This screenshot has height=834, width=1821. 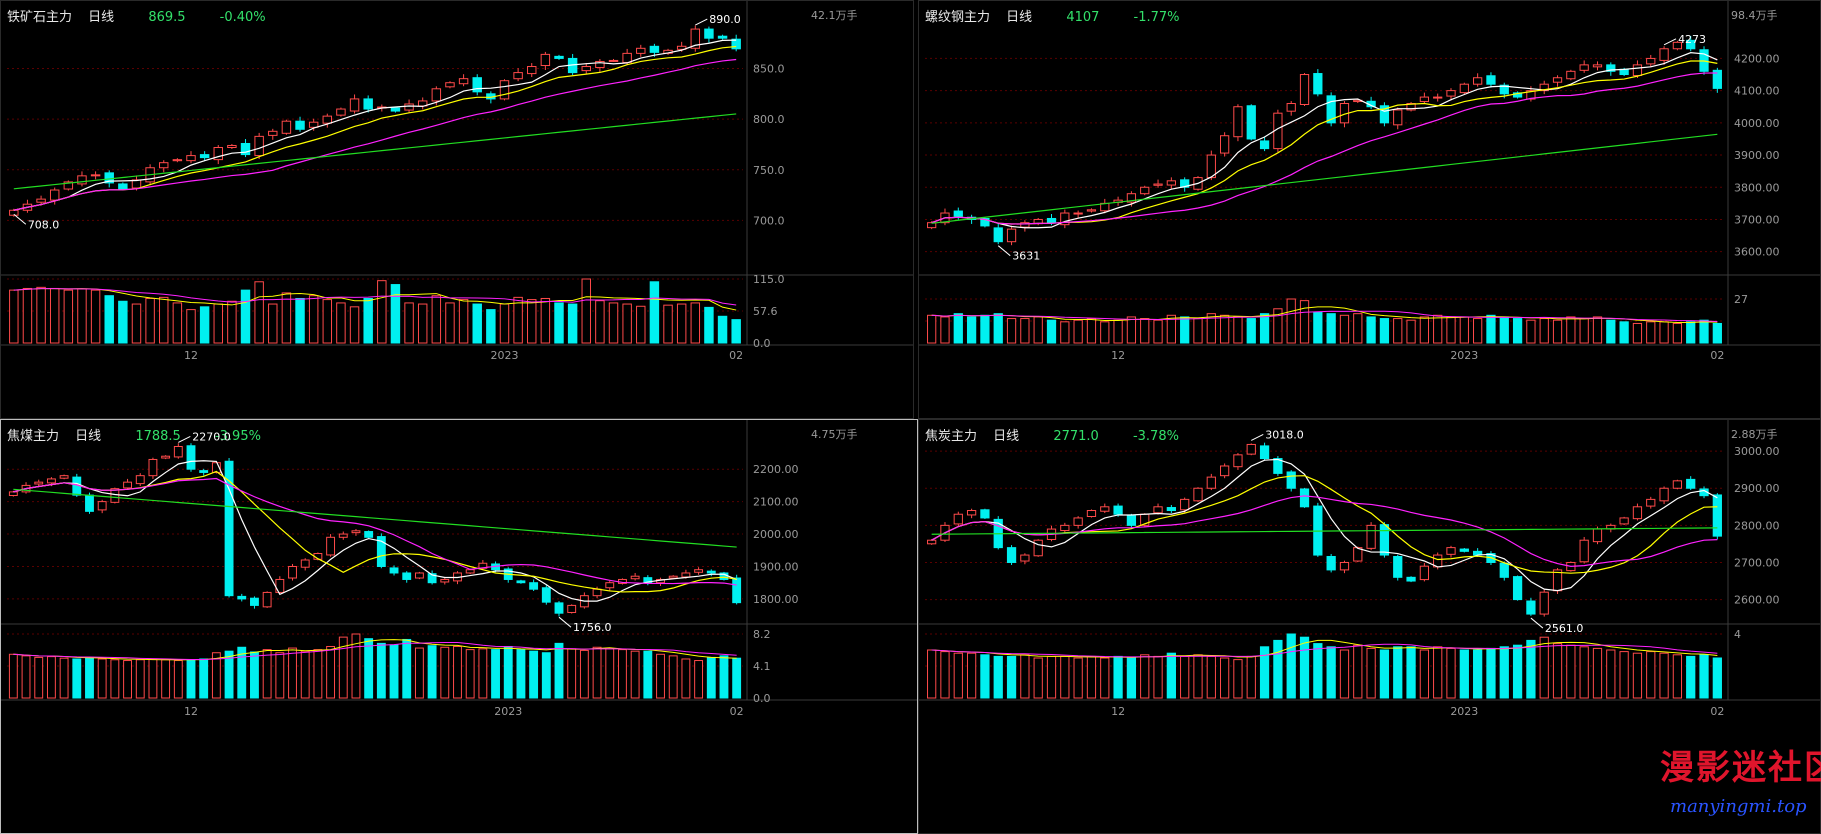 I want to click on price-change: -0.40%, so click(x=242, y=17).